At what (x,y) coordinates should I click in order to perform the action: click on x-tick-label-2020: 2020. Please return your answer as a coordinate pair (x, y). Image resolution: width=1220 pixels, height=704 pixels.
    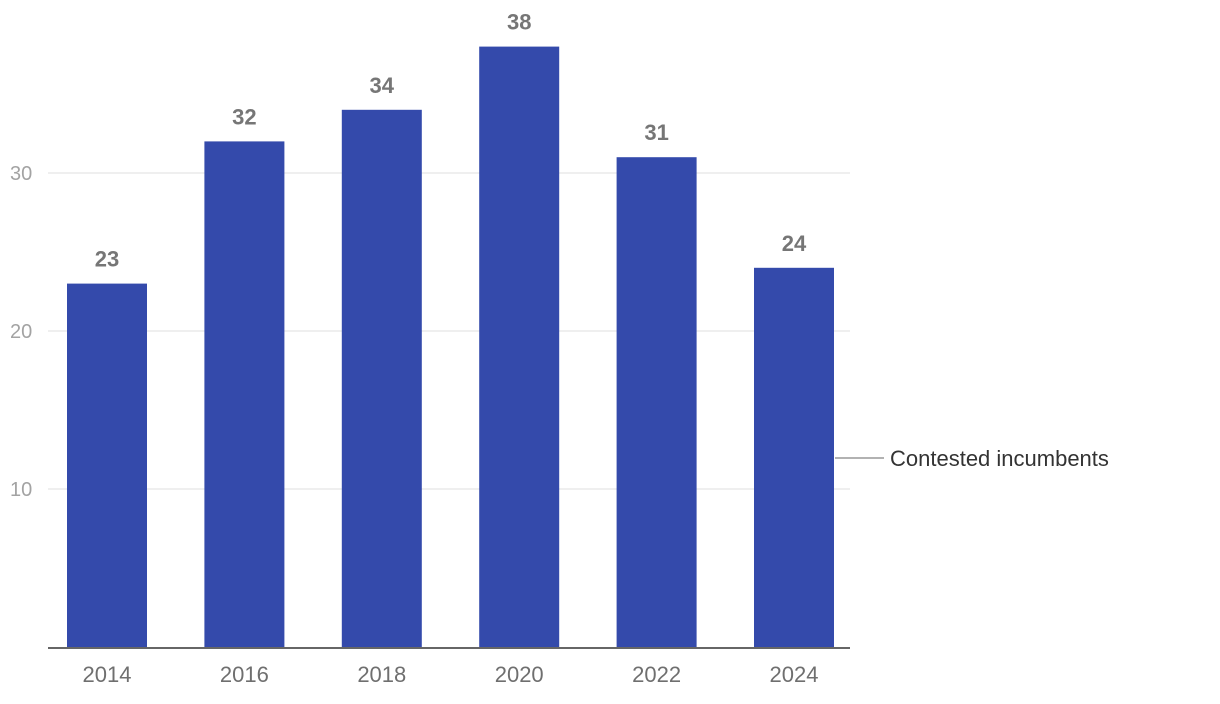
    Looking at the image, I should click on (519, 674).